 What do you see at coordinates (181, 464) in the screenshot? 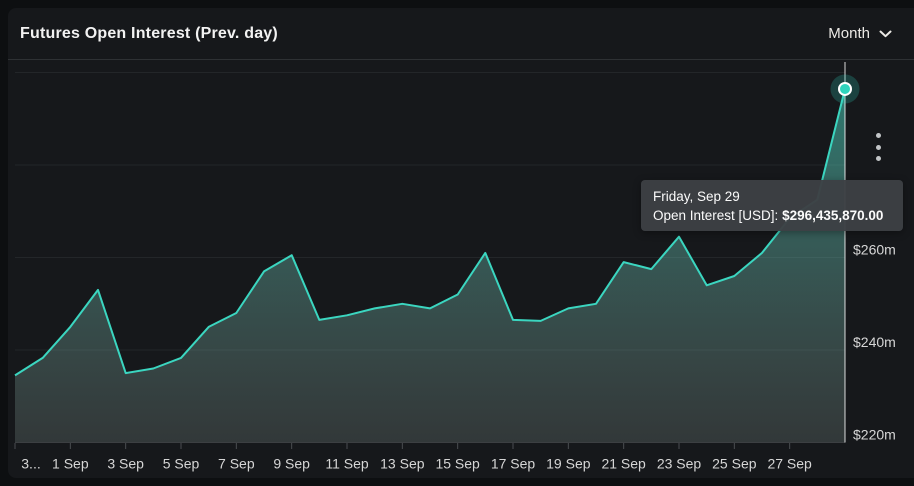
I see `x-tick-label: 5 Sep` at bounding box center [181, 464].